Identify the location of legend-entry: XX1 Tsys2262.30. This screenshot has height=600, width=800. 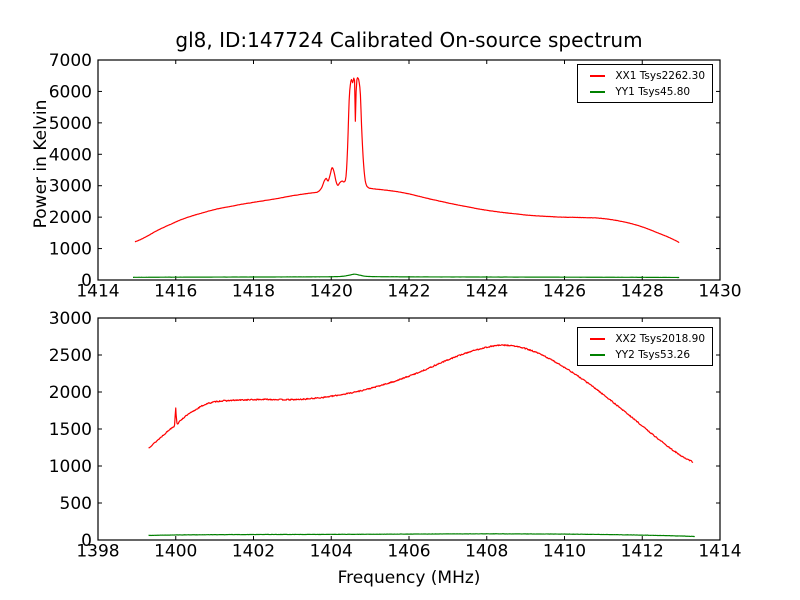
(649, 75).